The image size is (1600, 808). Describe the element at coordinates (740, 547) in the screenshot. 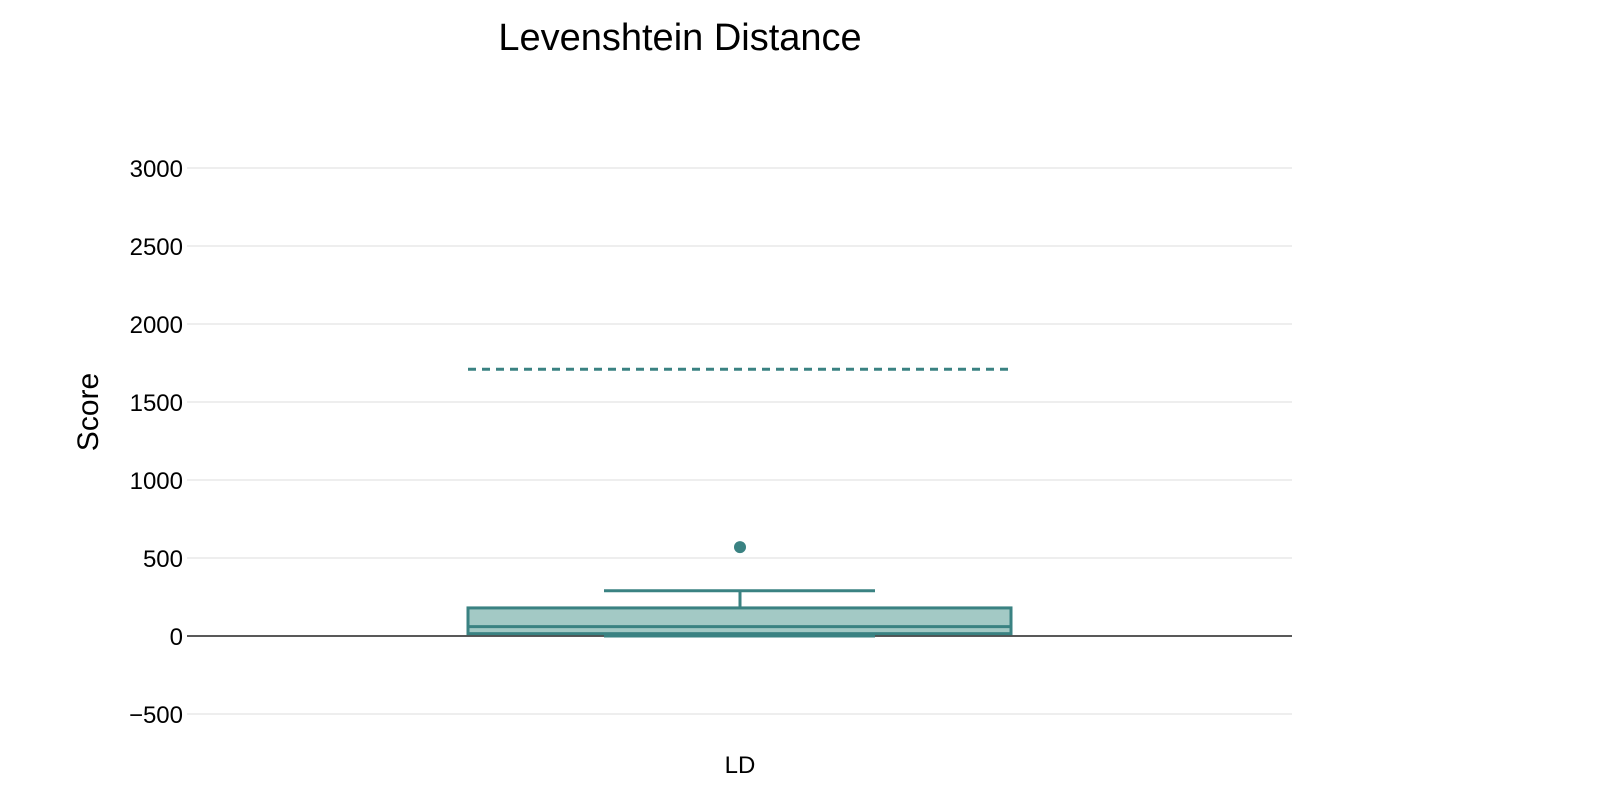

I see `outlier-point` at that location.